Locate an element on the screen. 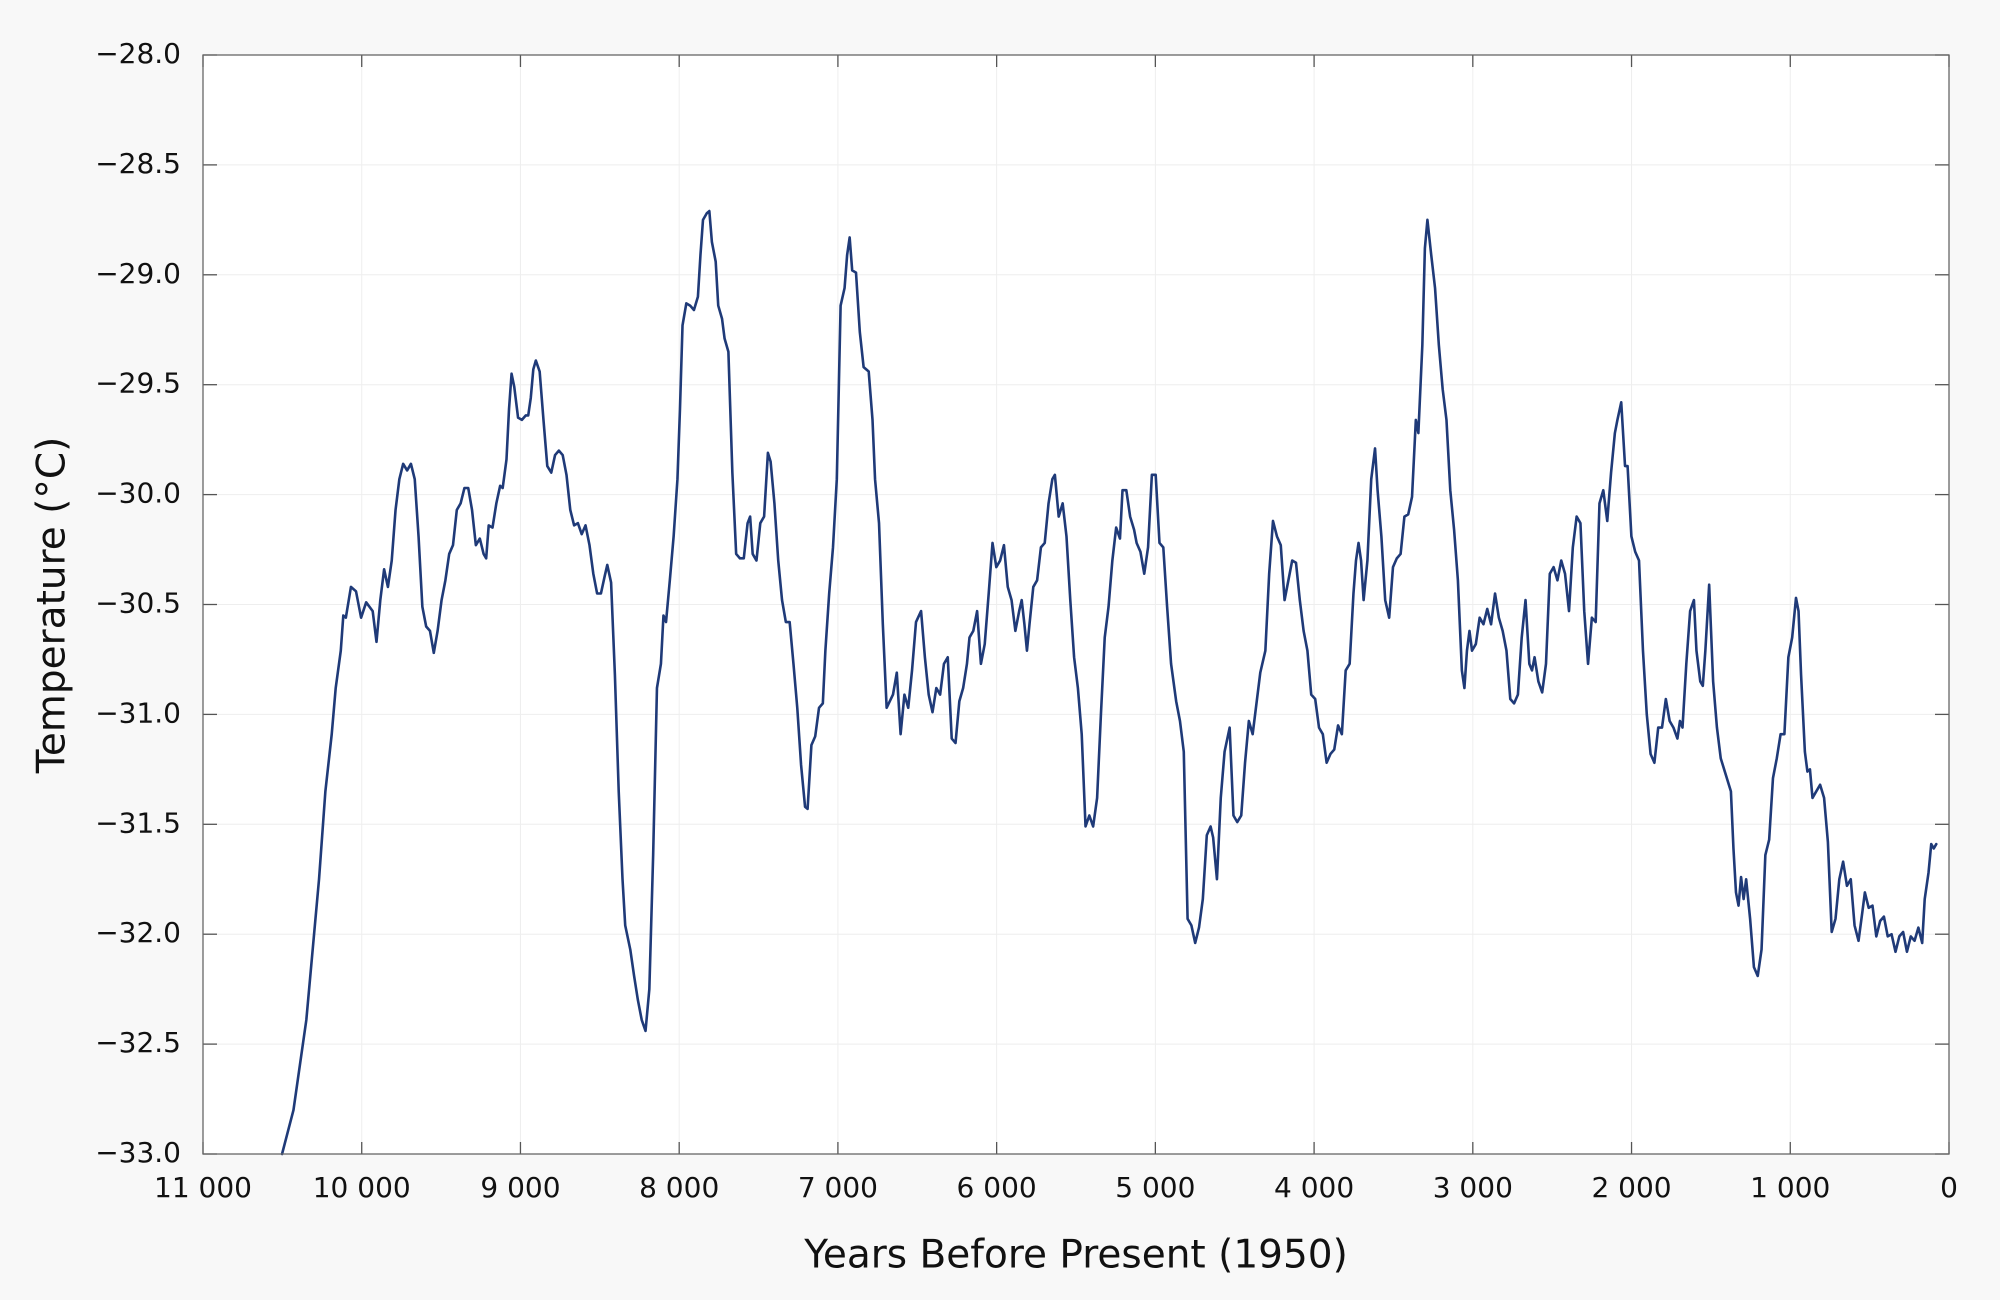 Image resolution: width=2000 pixels, height=1300 pixels. x-axis-title: Years Before Present (1950) is located at coordinates (1075, 1255).